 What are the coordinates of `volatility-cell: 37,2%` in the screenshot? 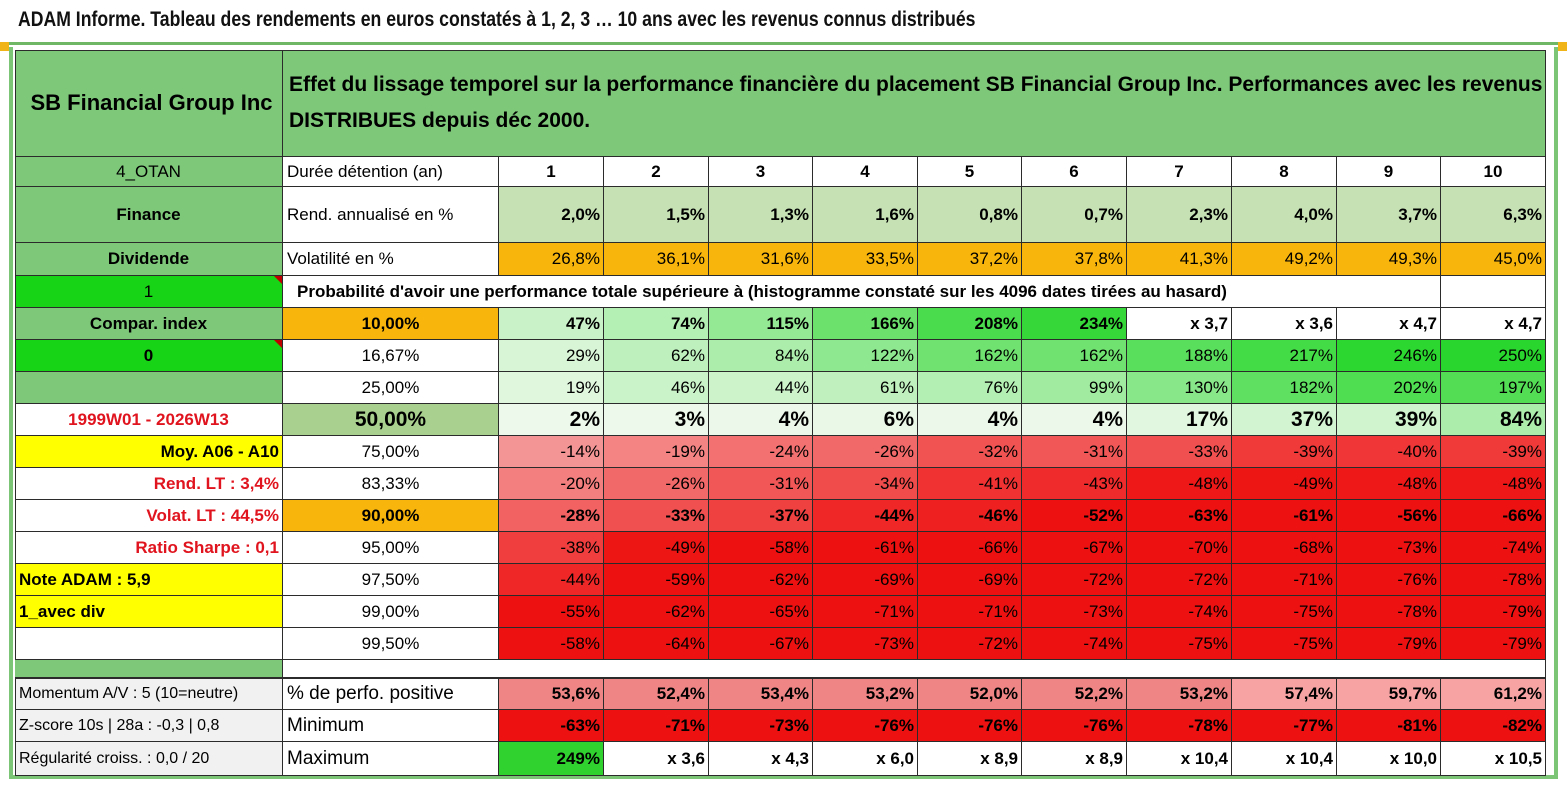 It's located at (970, 259).